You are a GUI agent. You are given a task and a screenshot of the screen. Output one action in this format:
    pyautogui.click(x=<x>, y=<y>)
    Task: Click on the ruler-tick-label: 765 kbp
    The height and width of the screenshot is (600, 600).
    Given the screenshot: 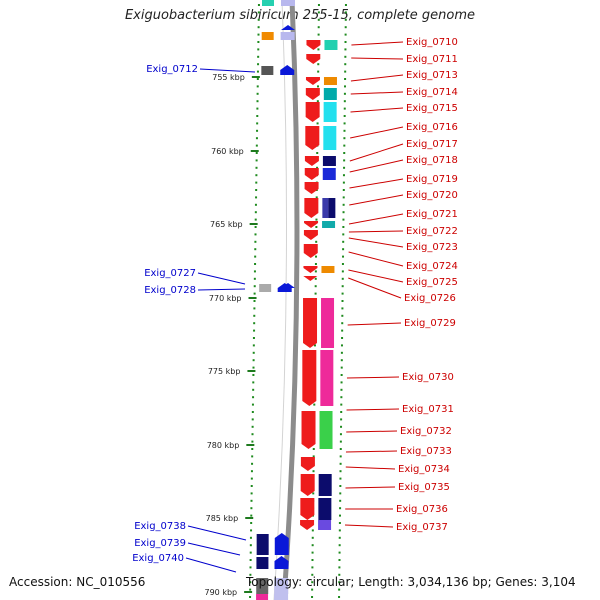 What is the action you would take?
    pyautogui.click(x=226, y=224)
    